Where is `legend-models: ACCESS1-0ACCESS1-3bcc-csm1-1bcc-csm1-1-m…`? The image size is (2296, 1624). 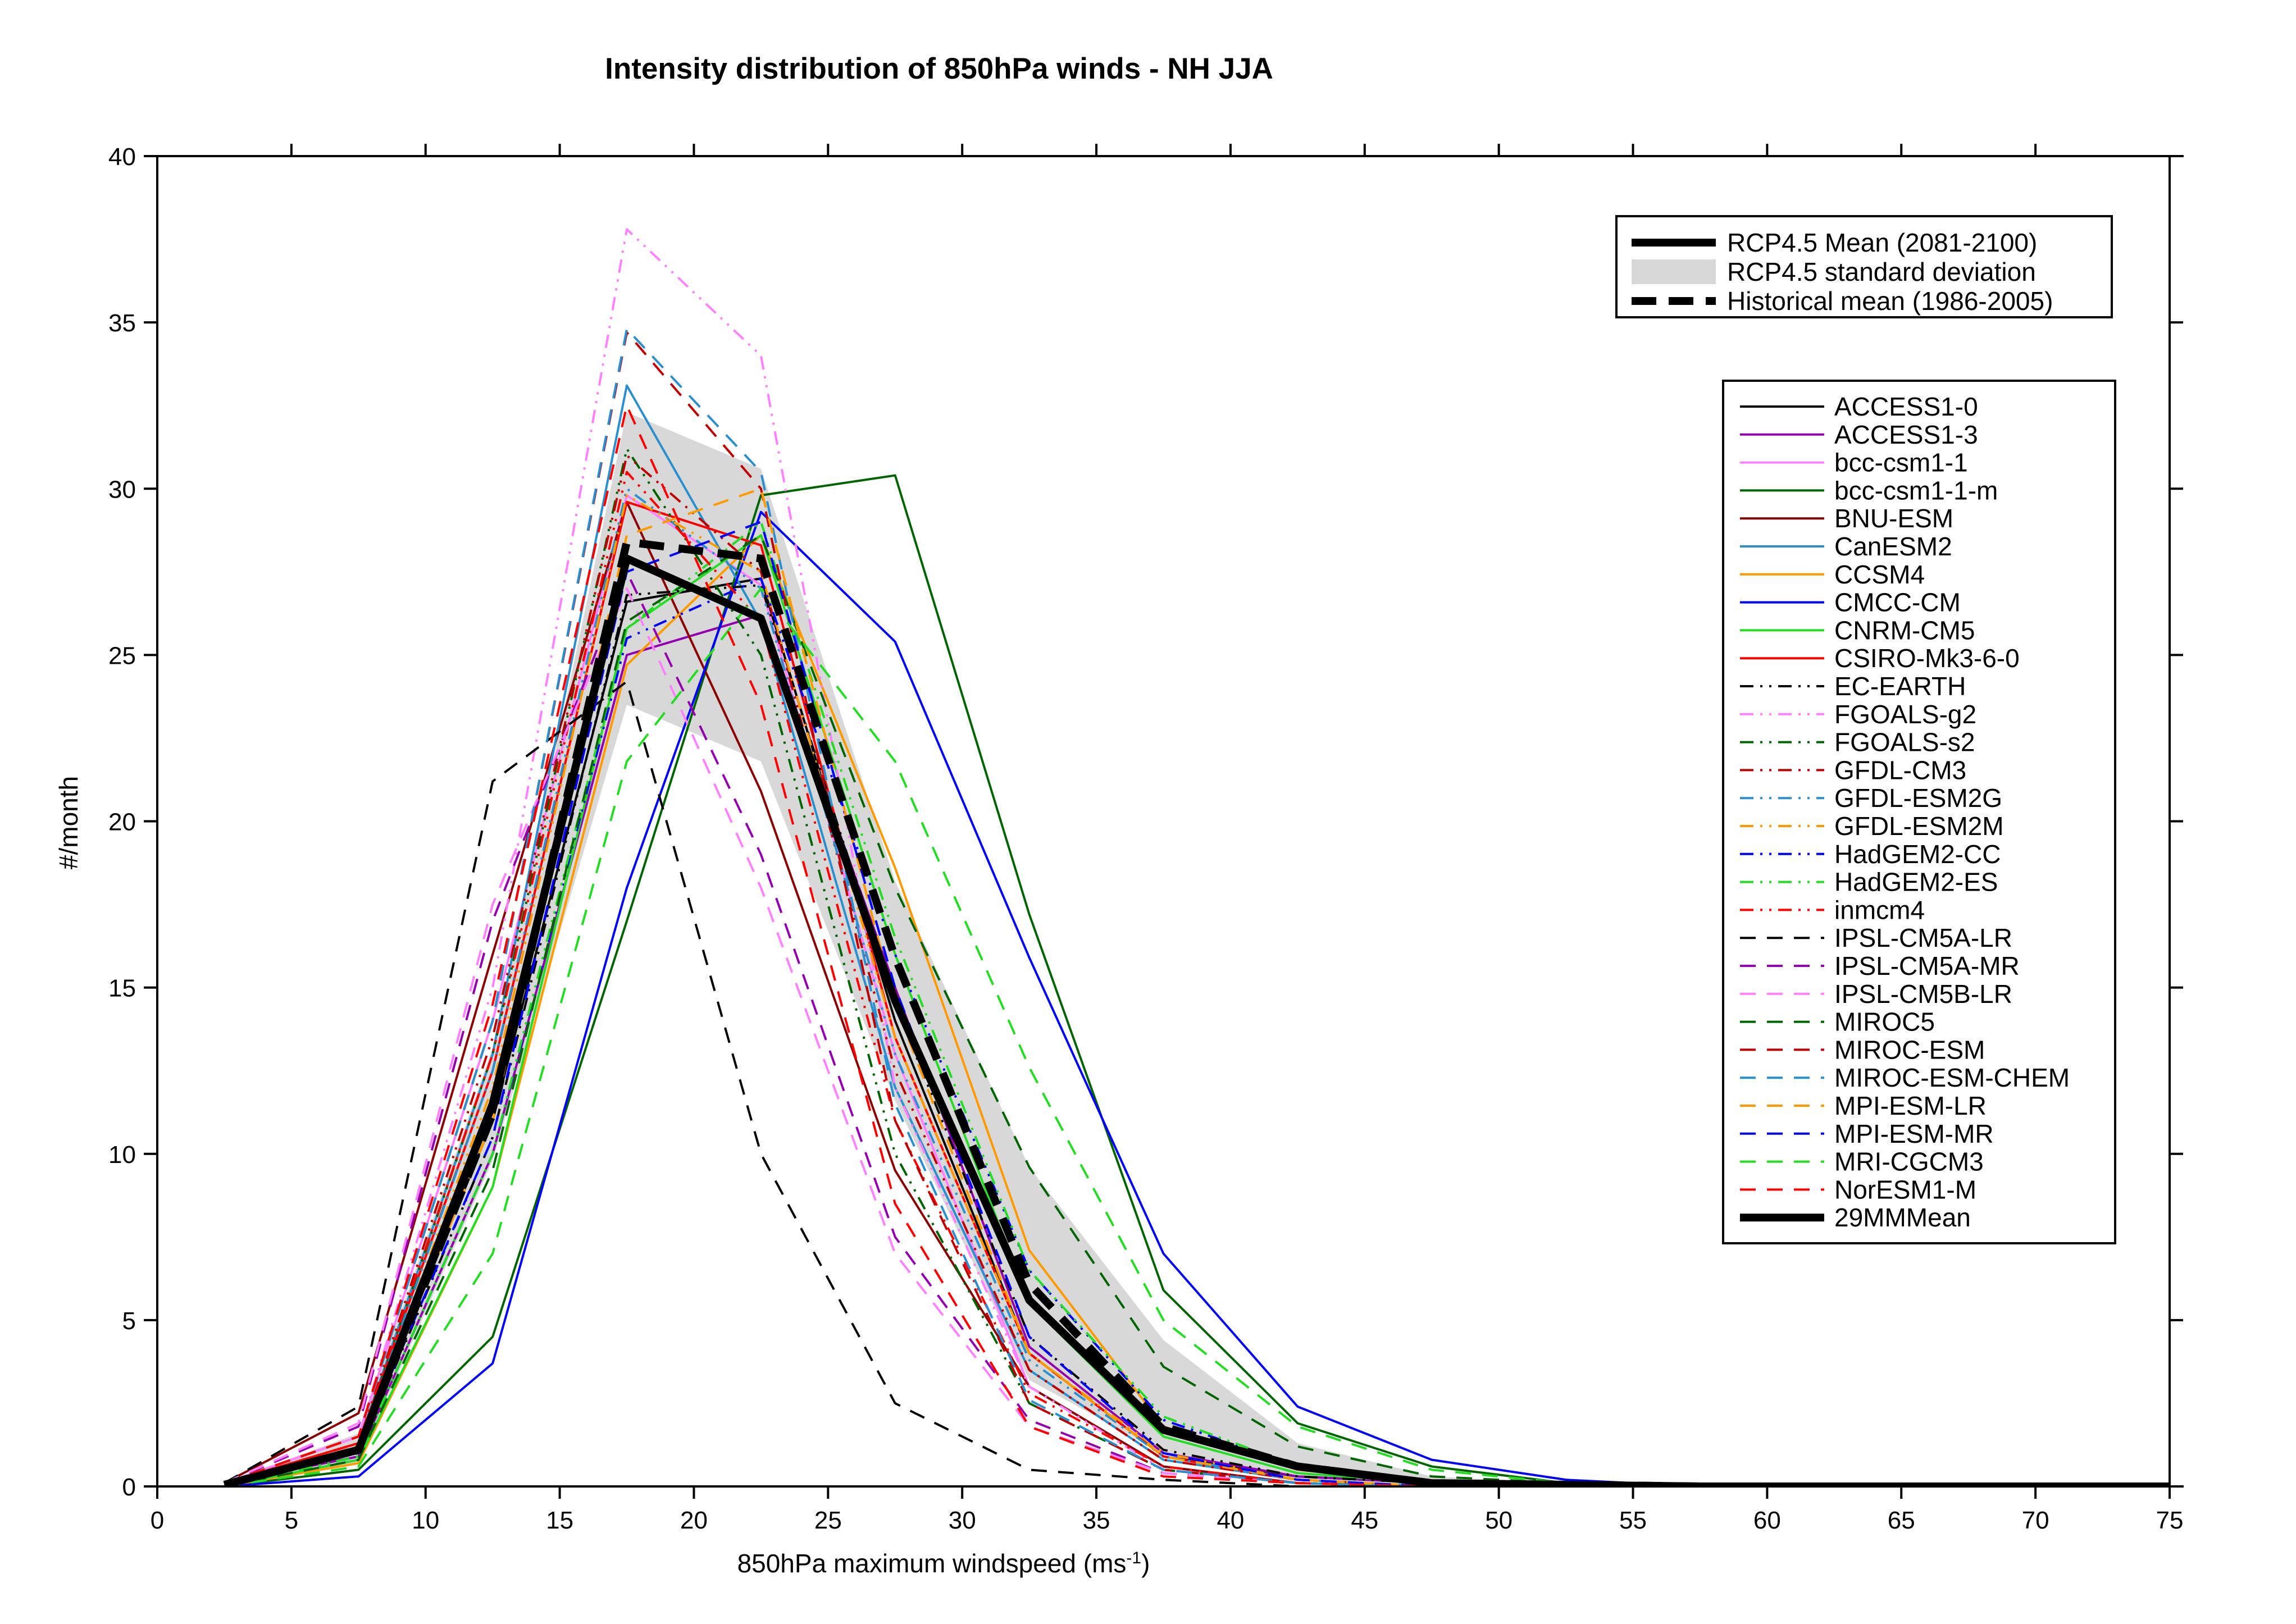 legend-models: ACCESS1-0ACCESS1-3bcc-csm1-1bcc-csm1-1-m… is located at coordinates (1919, 812).